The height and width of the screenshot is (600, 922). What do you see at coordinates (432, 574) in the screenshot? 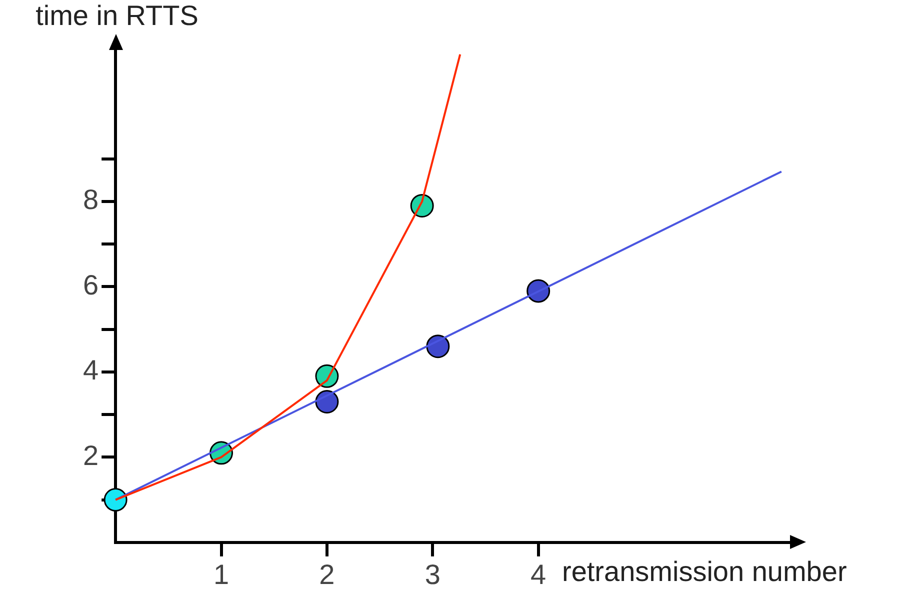
I see `x-tick-label: 3` at bounding box center [432, 574].